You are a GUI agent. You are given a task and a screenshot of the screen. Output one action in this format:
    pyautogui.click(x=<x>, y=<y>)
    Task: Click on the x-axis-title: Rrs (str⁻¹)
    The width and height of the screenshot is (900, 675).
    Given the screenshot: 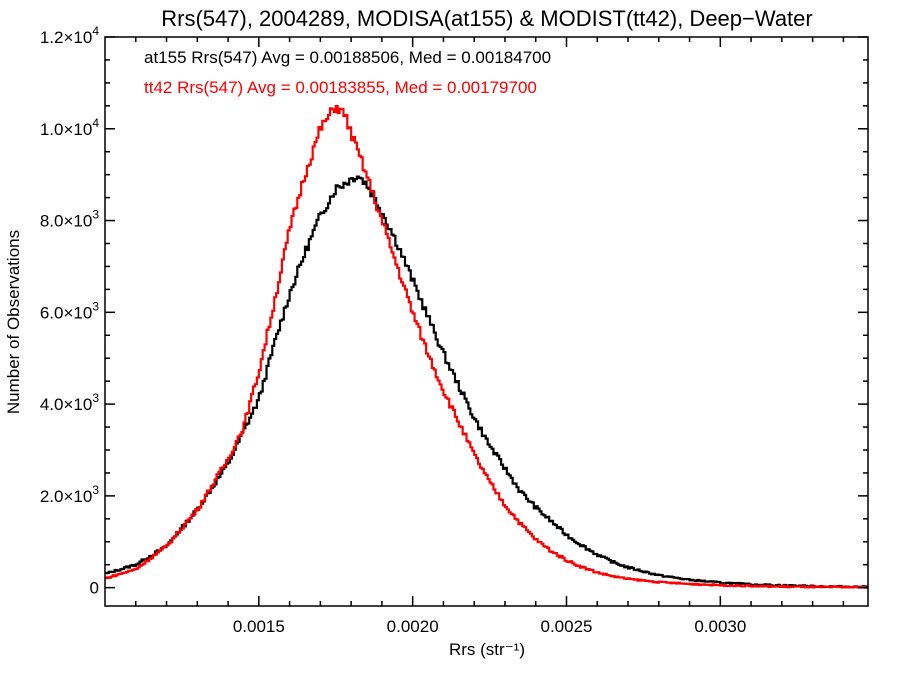 What is the action you would take?
    pyautogui.click(x=487, y=649)
    